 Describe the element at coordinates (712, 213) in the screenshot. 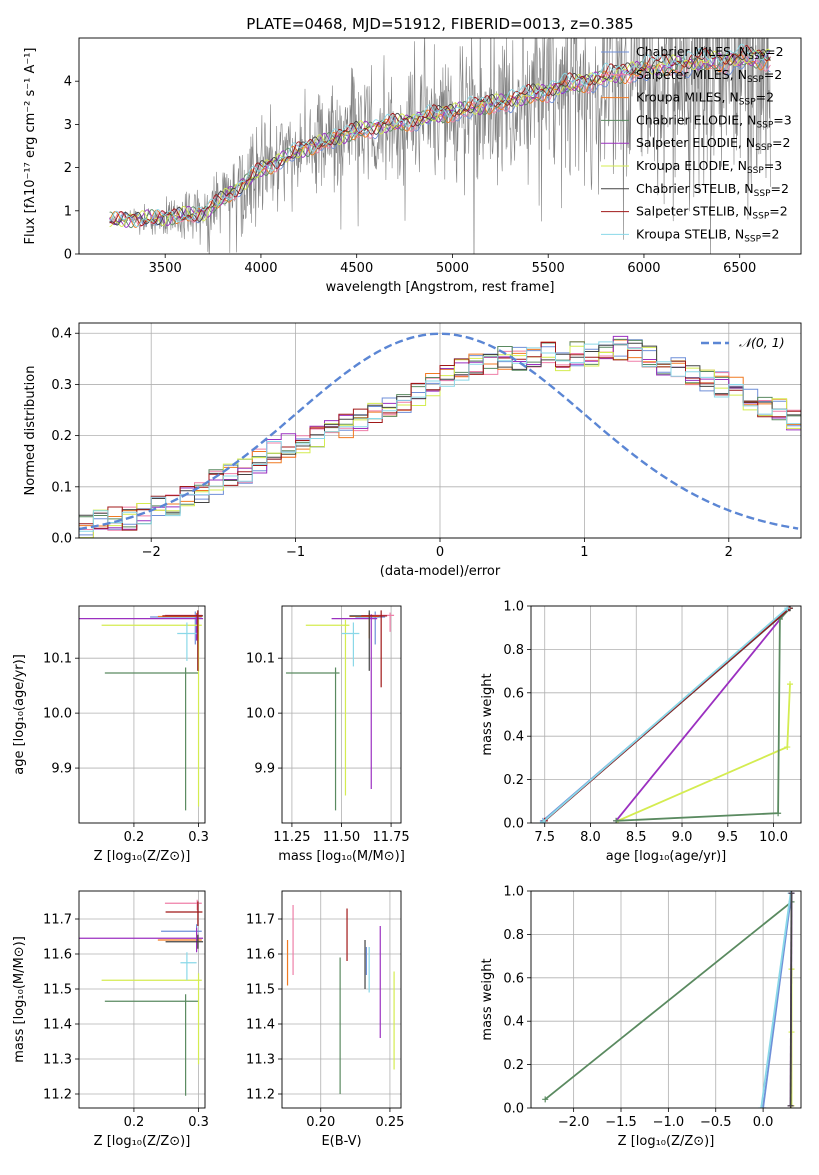

I see `legend-entry: Salpeter STELIB, NSSP=2` at that location.